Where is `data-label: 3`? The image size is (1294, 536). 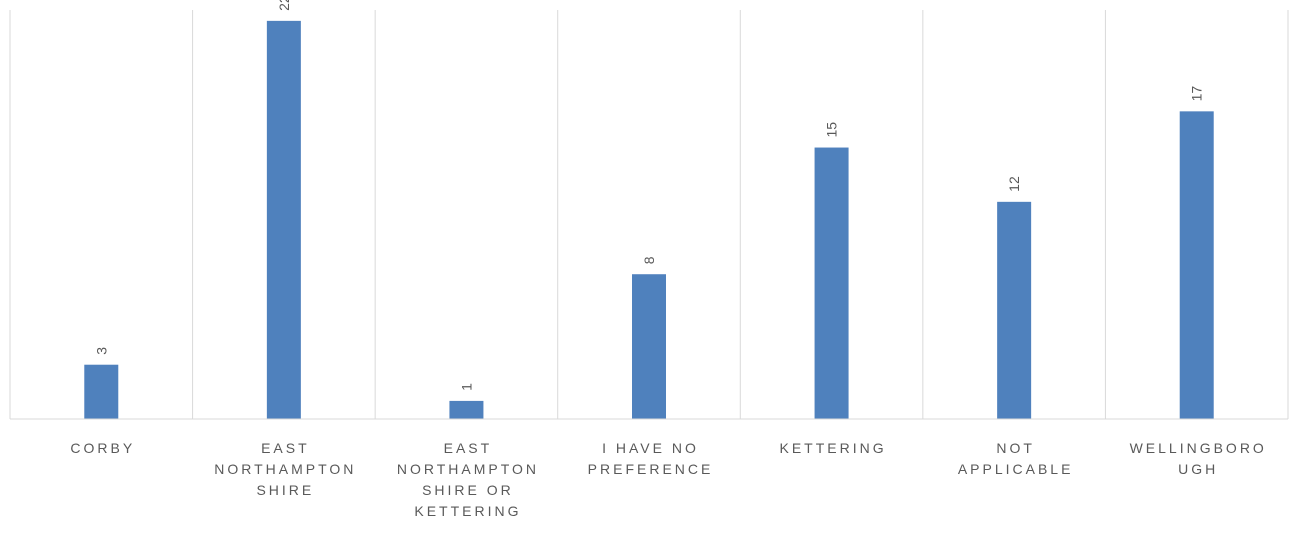 data-label: 3 is located at coordinates (101, 351).